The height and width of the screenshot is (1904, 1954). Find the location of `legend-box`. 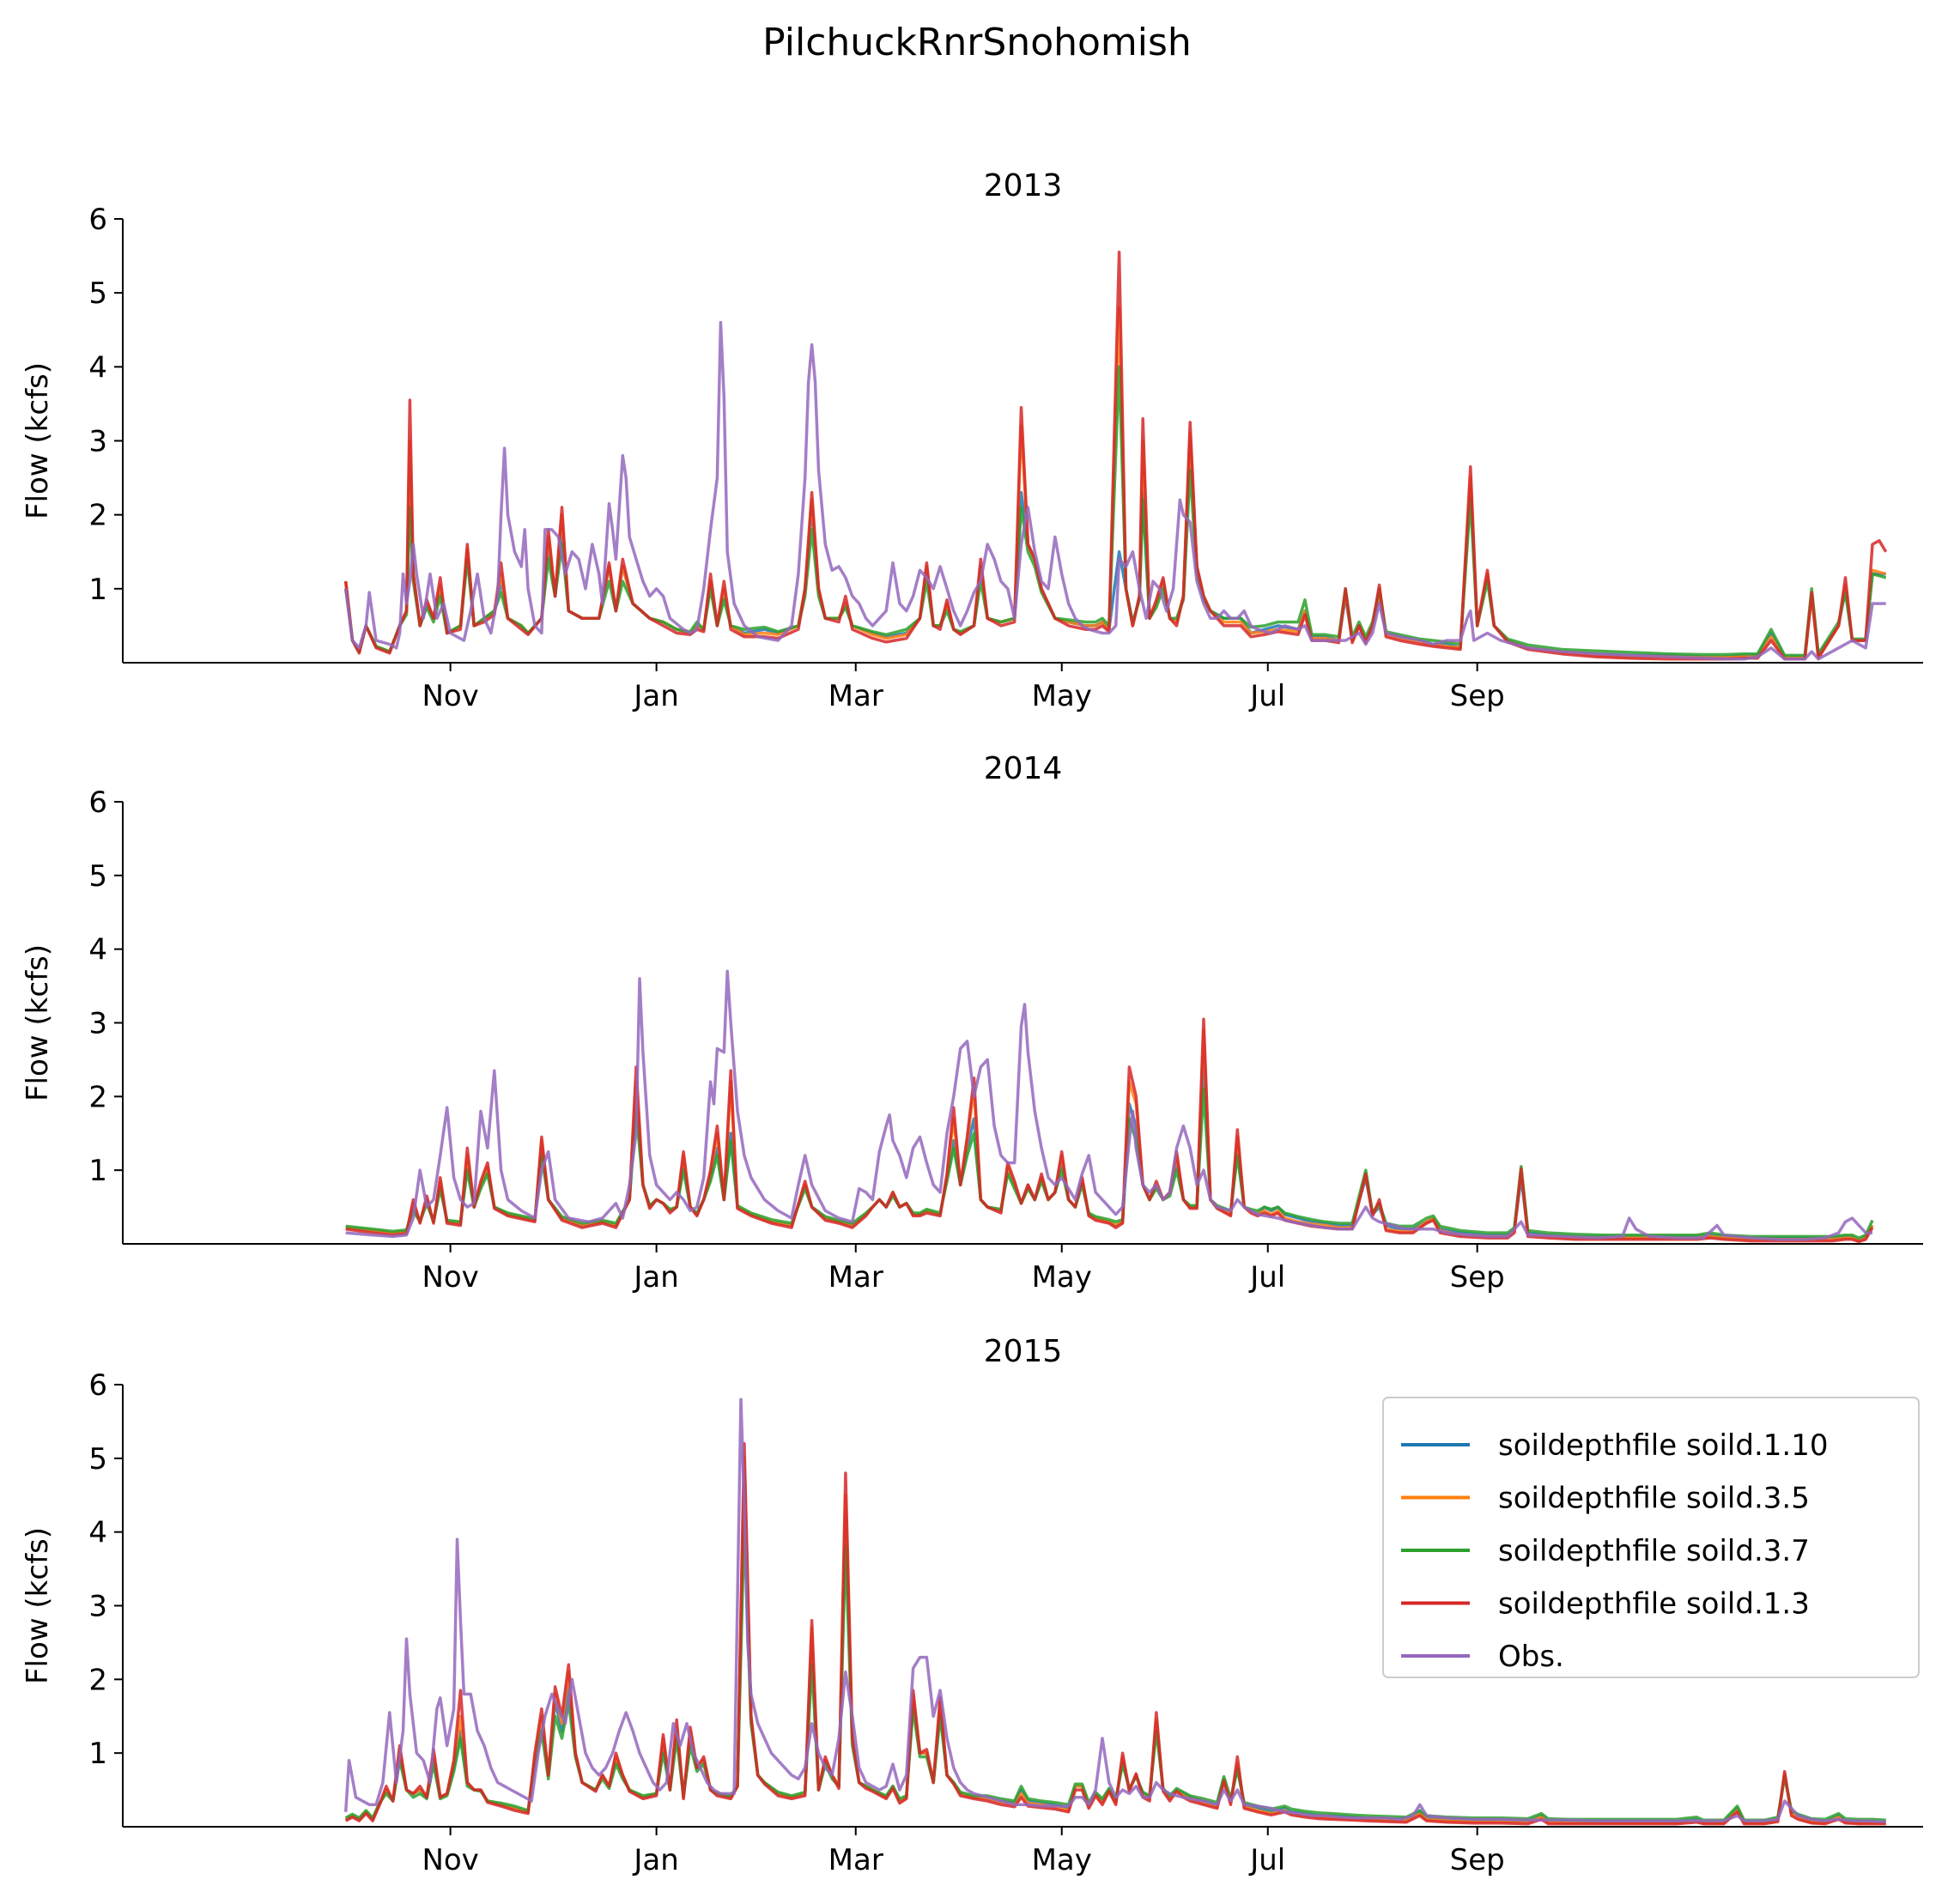

legend-box is located at coordinates (1651, 1538).